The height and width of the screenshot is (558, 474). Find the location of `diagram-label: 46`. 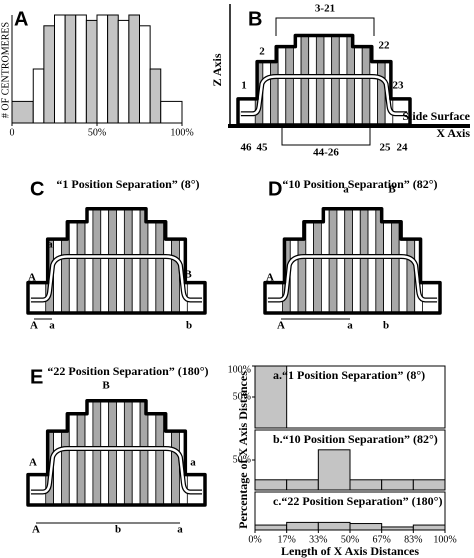

diagram-label: 46 is located at coordinates (247, 148).